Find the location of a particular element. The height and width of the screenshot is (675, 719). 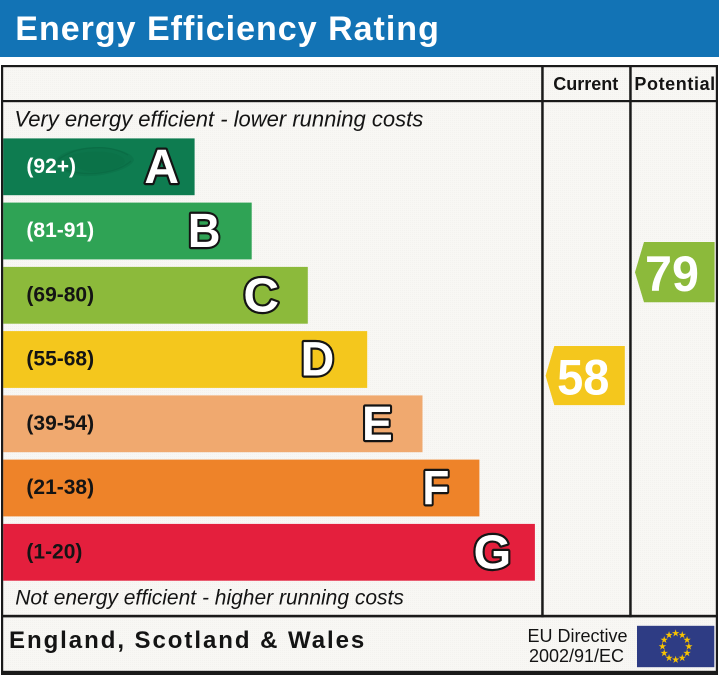

svg-text: (39-54) is located at coordinates (60, 423).